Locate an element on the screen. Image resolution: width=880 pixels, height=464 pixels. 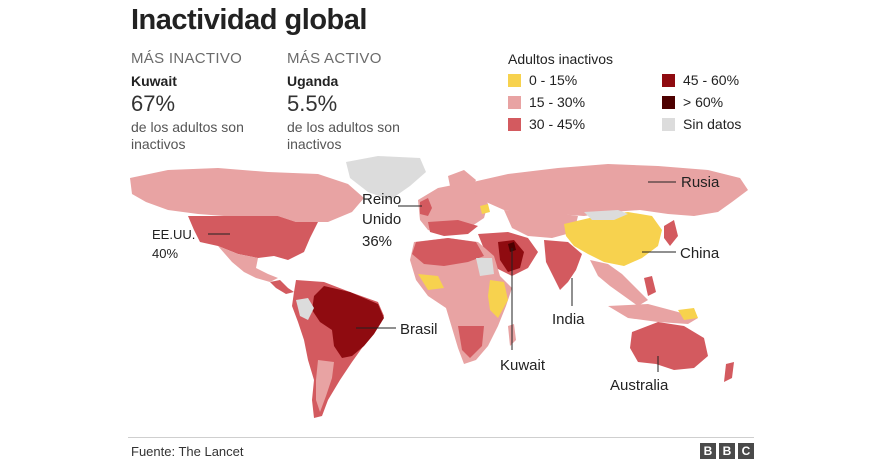
bbc-logo: B B C is located at coordinates (727, 451).